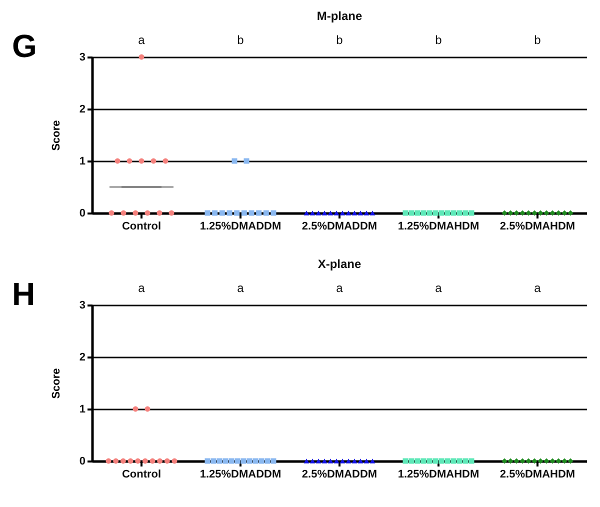  I want to click on text: H, so click(24, 294).